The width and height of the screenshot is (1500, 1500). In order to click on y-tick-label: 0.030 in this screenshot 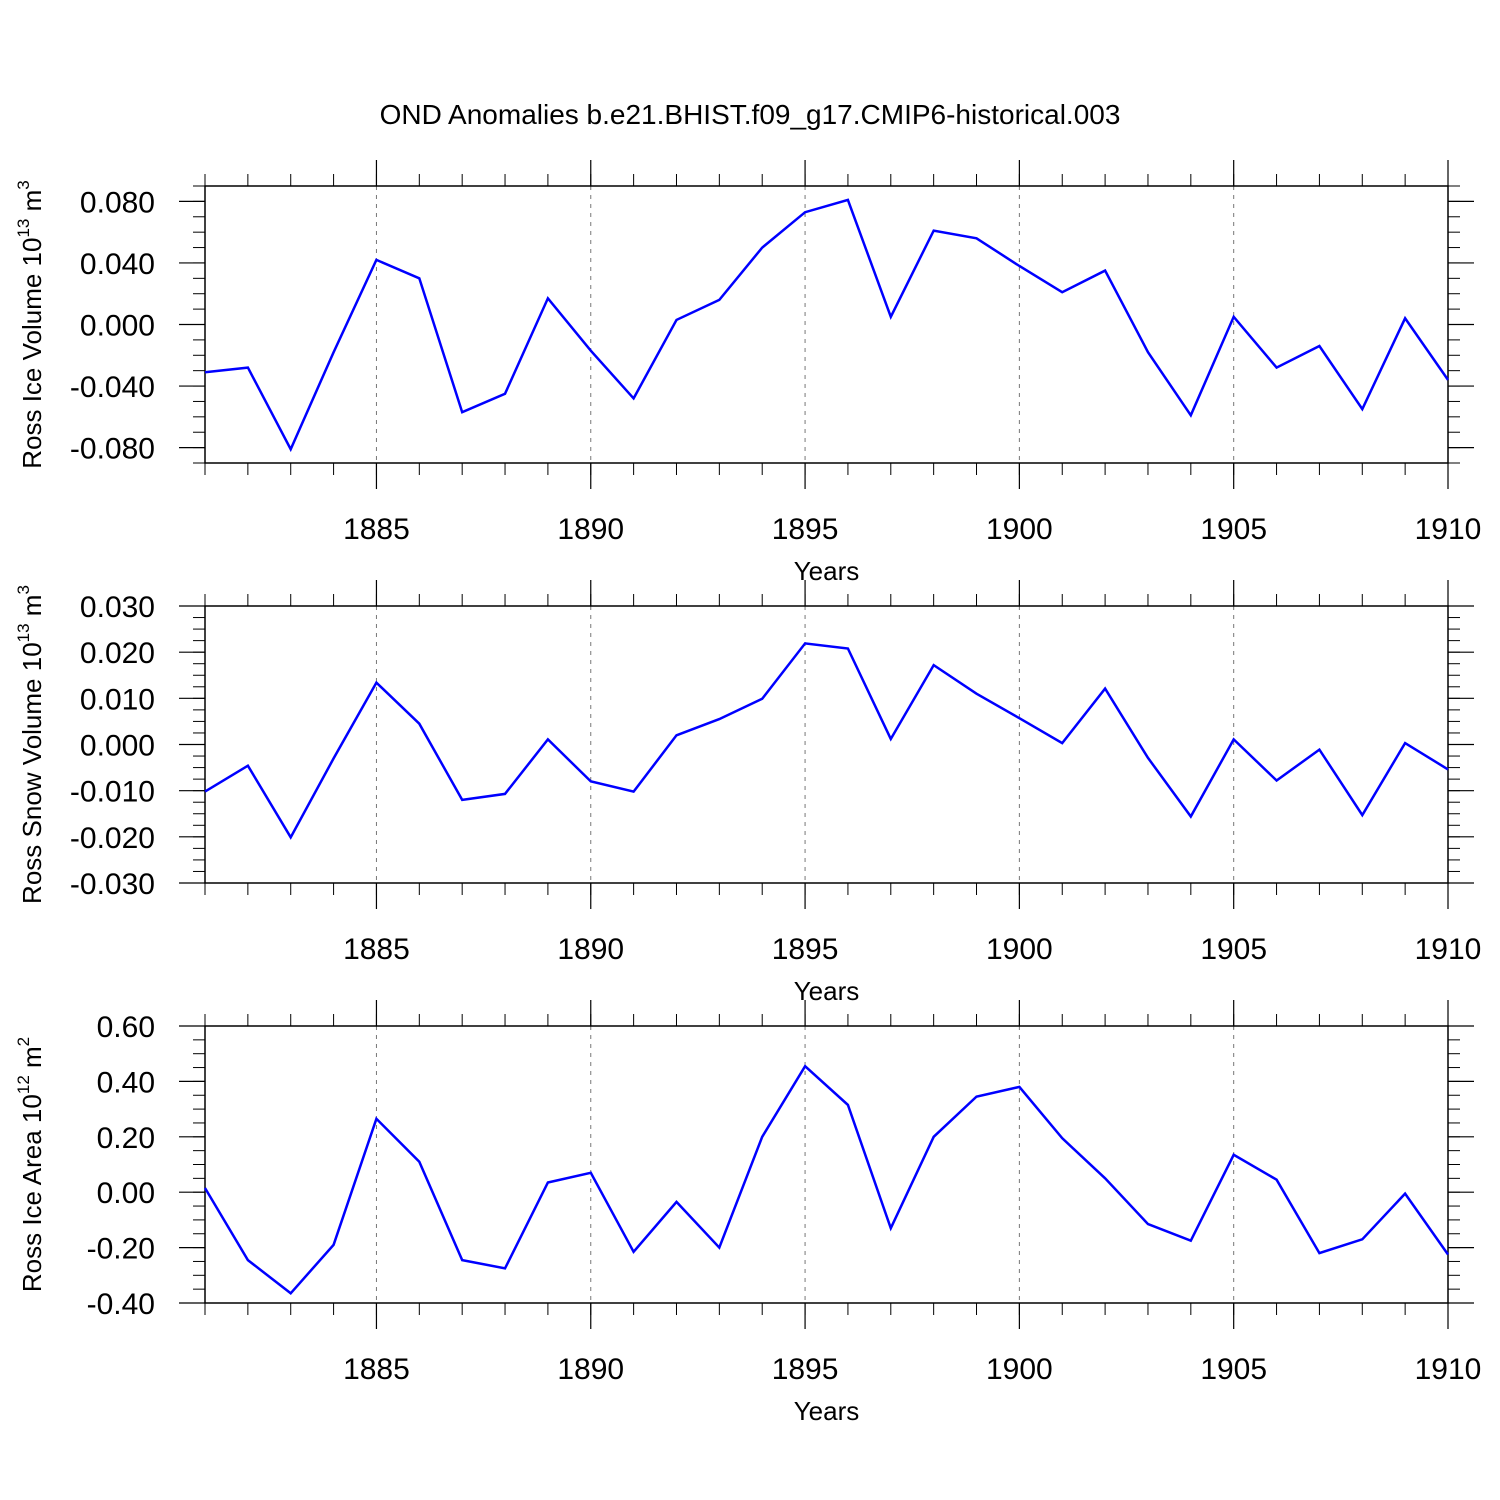, I will do `click(117, 607)`.